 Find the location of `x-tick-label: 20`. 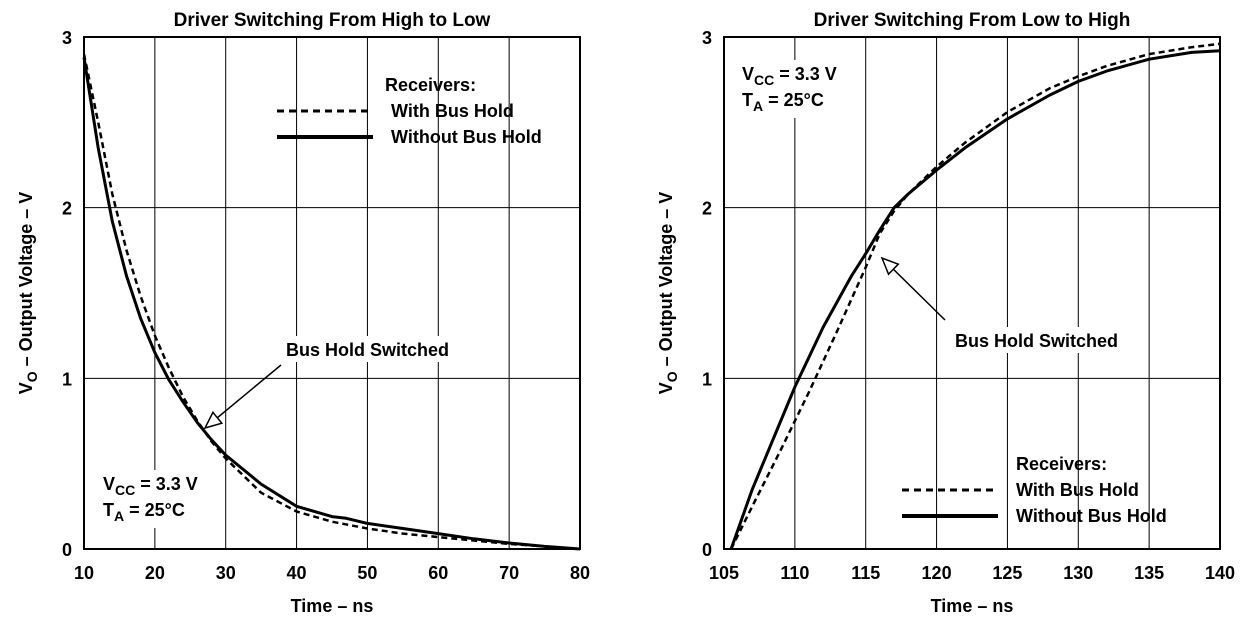

x-tick-label: 20 is located at coordinates (155, 573).